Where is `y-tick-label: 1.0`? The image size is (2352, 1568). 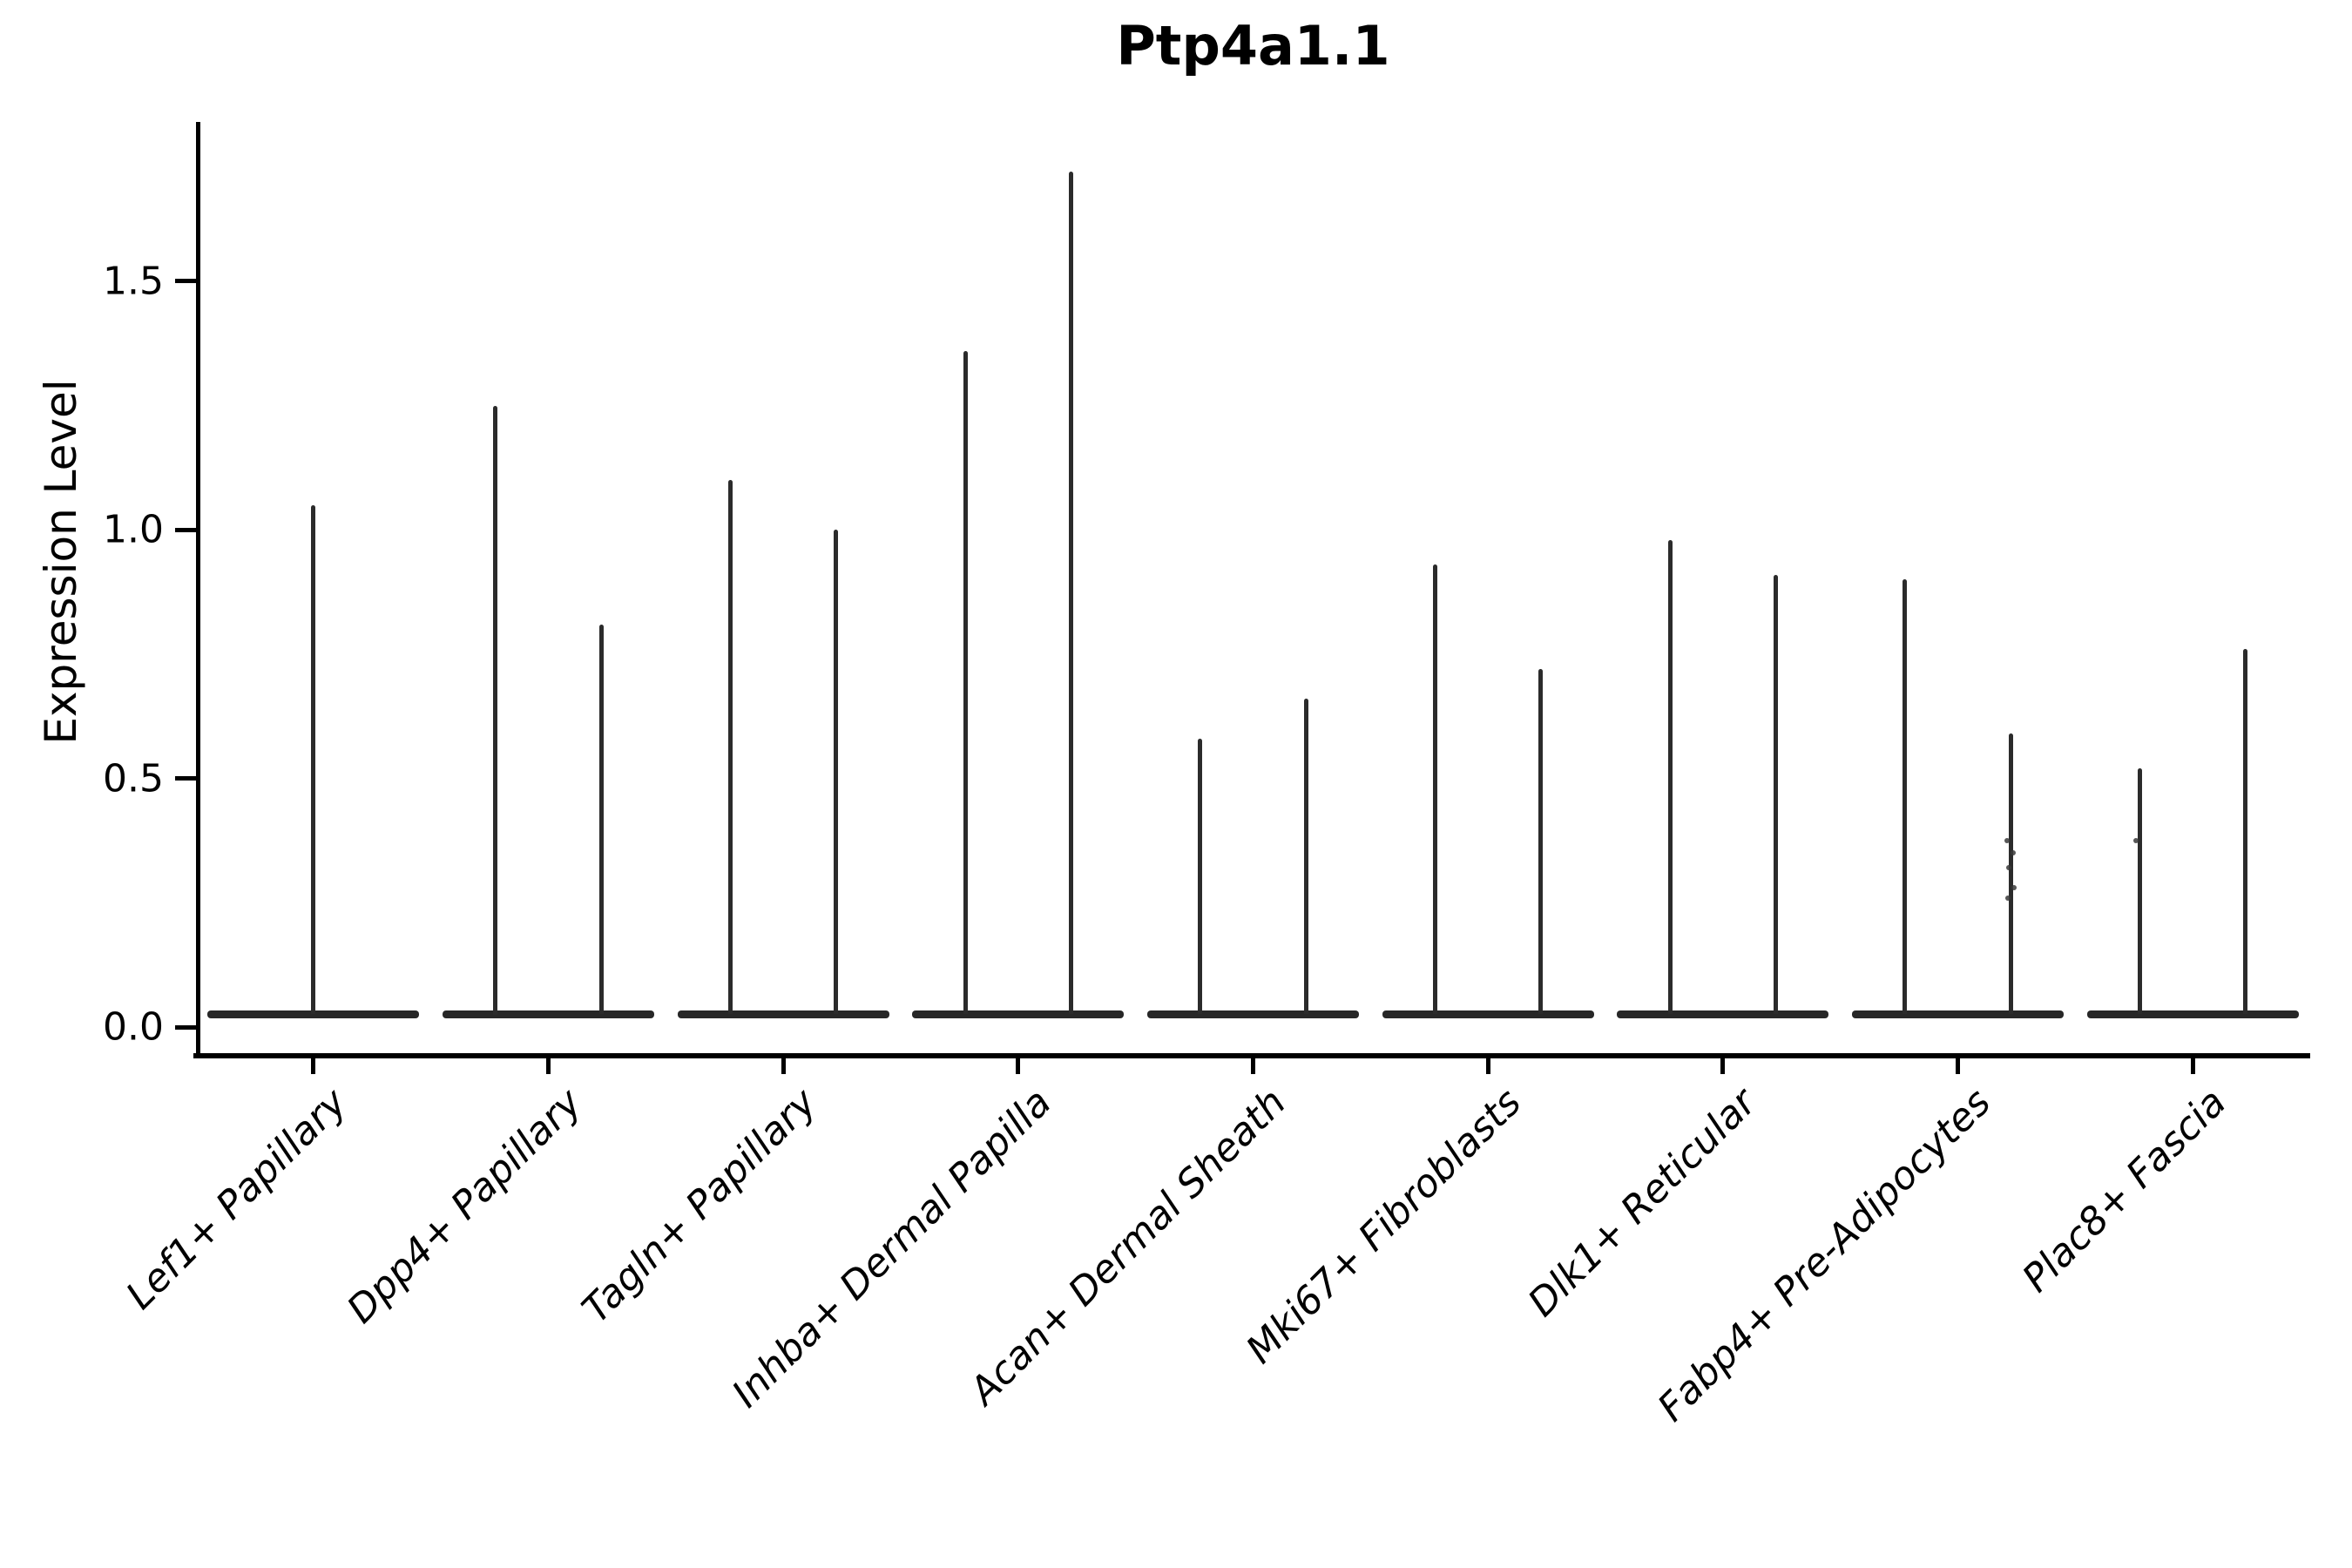
y-tick-label: 1.0 is located at coordinates (134, 529).